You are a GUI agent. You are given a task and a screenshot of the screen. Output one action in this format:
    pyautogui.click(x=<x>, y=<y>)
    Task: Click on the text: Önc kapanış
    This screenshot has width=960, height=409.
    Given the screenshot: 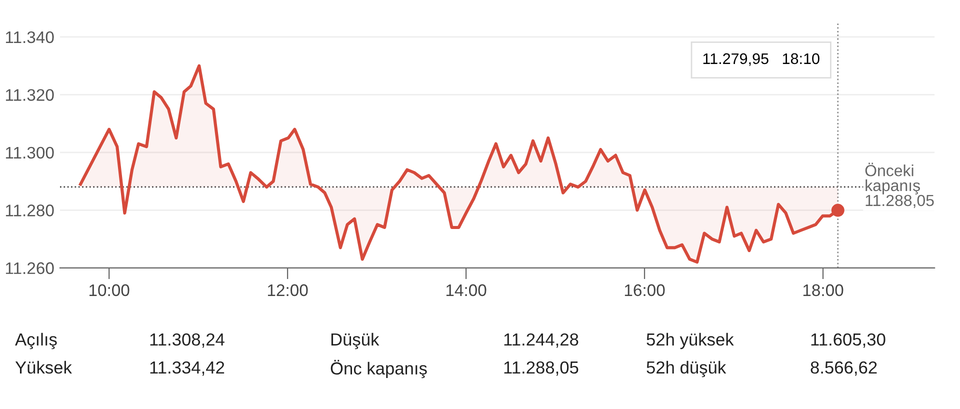 What is the action you would take?
    pyautogui.click(x=378, y=369)
    